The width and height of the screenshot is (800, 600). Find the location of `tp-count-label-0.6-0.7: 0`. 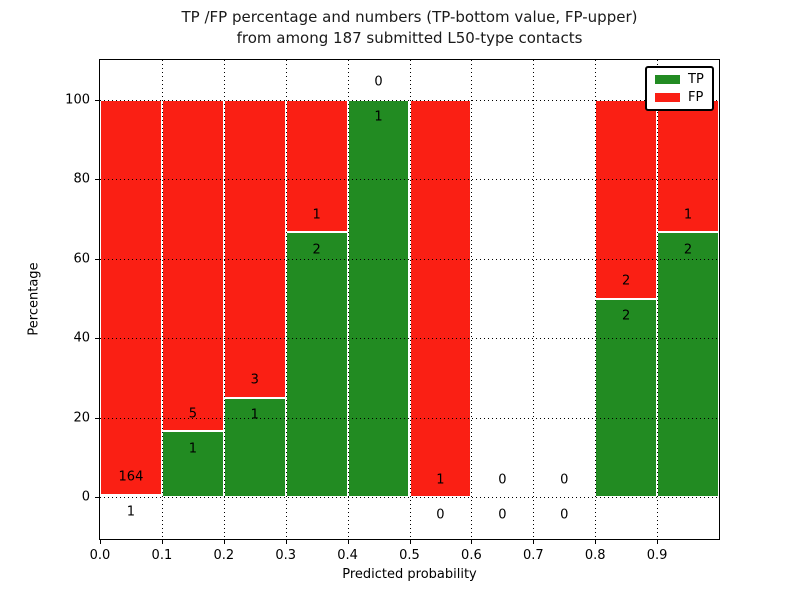

tp-count-label-0.6-0.7: 0 is located at coordinates (502, 515).